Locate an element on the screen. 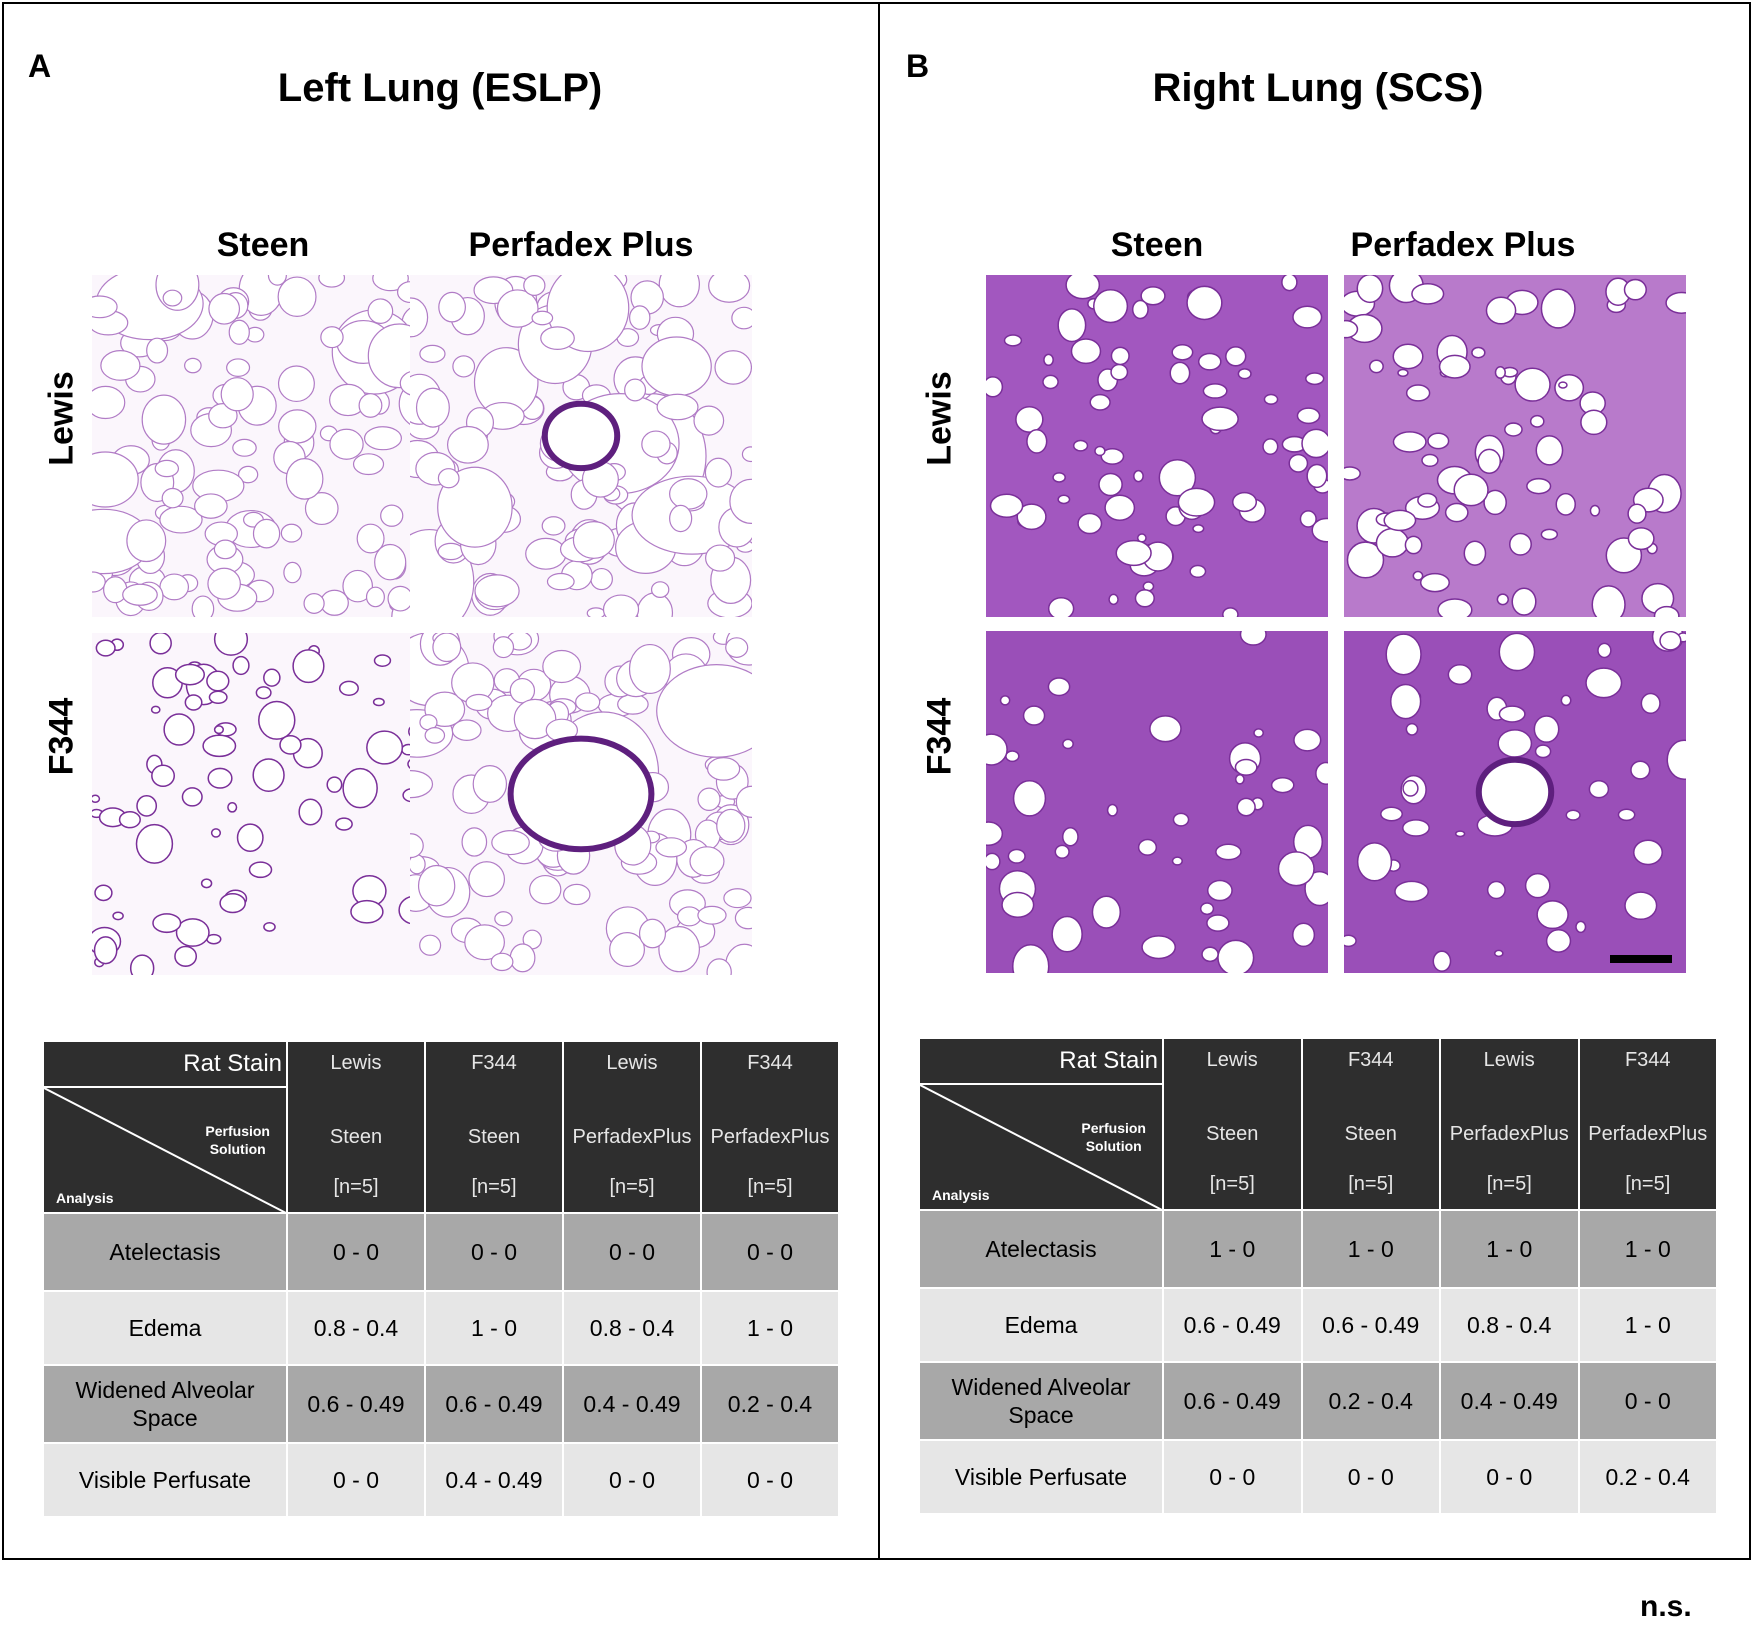 Image resolution: width=1756 pixels, height=1631 pixels. panel-title: Right Lung (SCS) is located at coordinates (1318, 88).